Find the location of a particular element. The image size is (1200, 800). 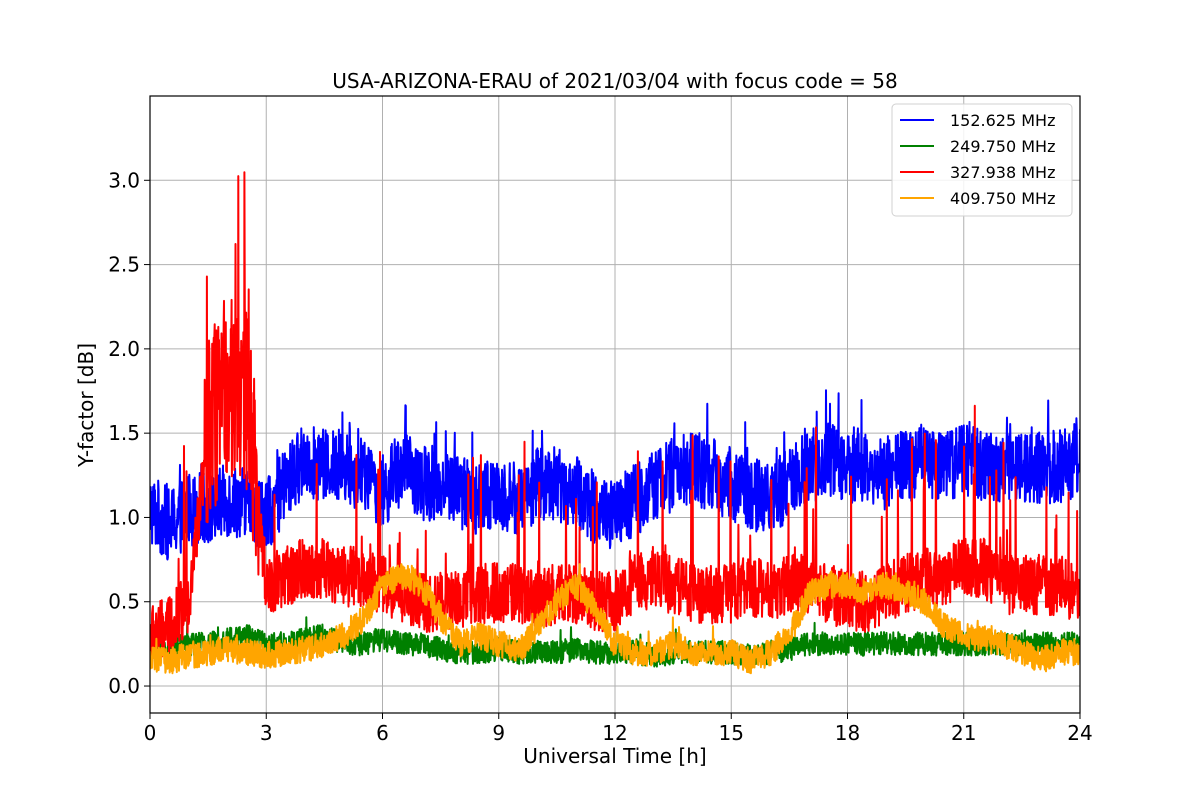

y-axis: 0.0 0.5 1.0 1.5 2.0 2.5 3.0 is located at coordinates (129, 433).